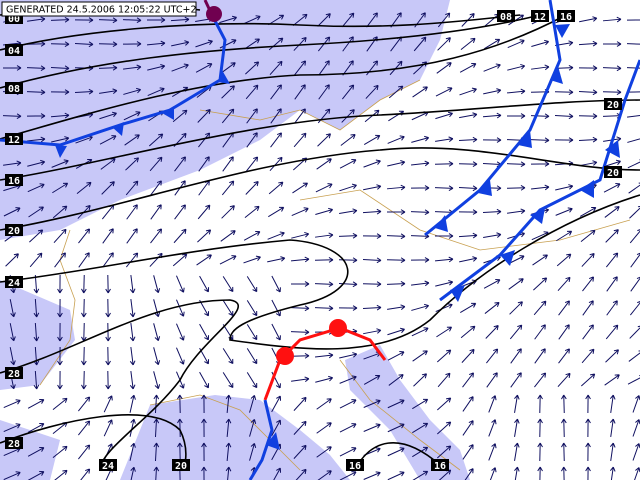 The height and width of the screenshot is (480, 640). What do you see at coordinates (540, 16) in the screenshot?
I see `isobar-label: 12` at bounding box center [540, 16].